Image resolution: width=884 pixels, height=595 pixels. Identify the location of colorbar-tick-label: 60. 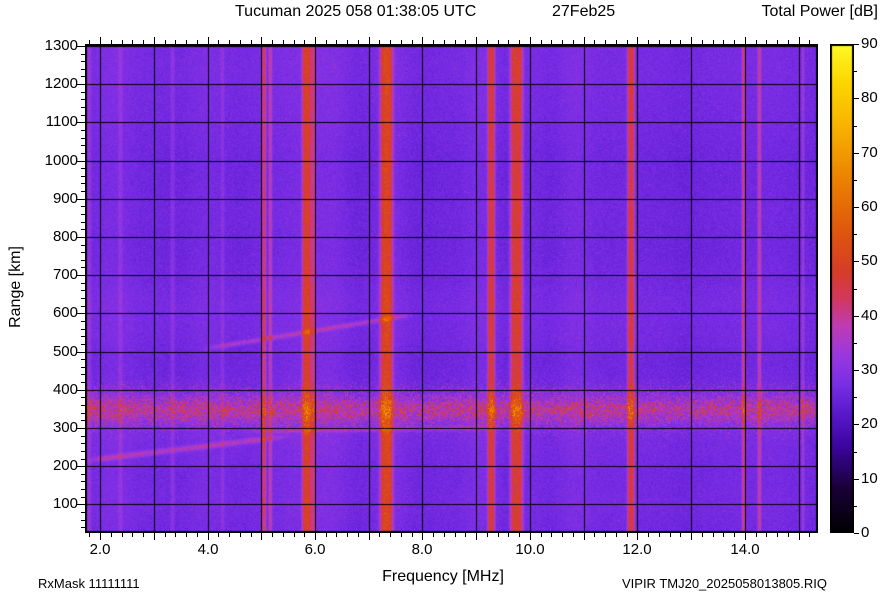
(869, 206).